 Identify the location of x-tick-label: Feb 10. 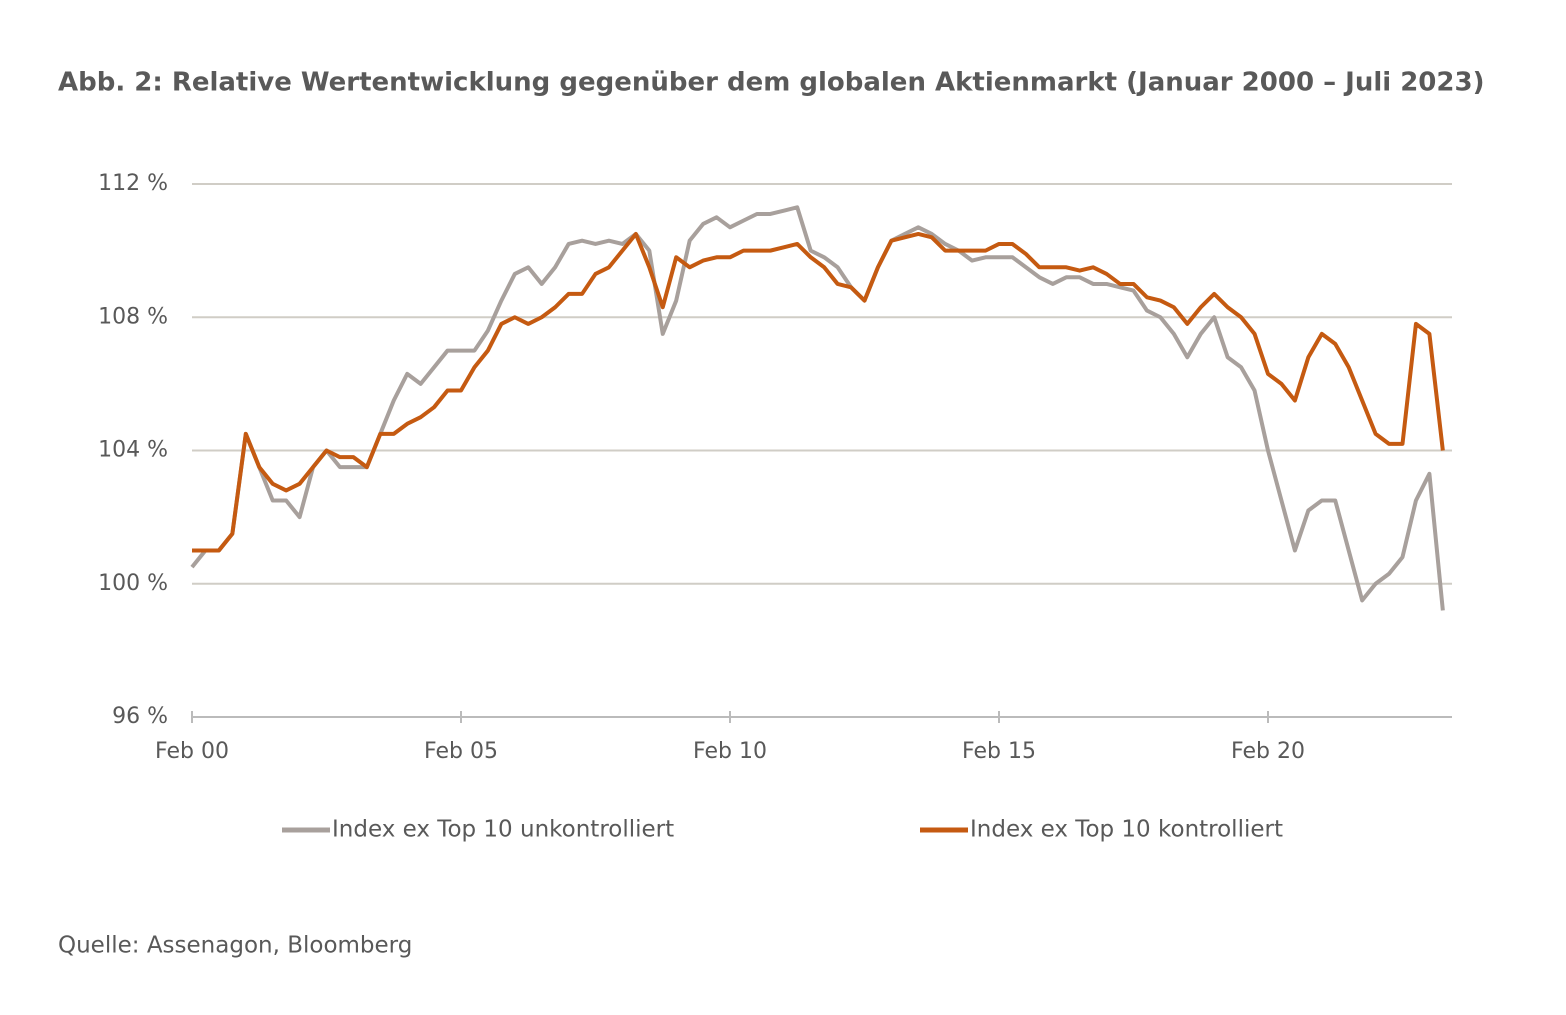
(730, 751).